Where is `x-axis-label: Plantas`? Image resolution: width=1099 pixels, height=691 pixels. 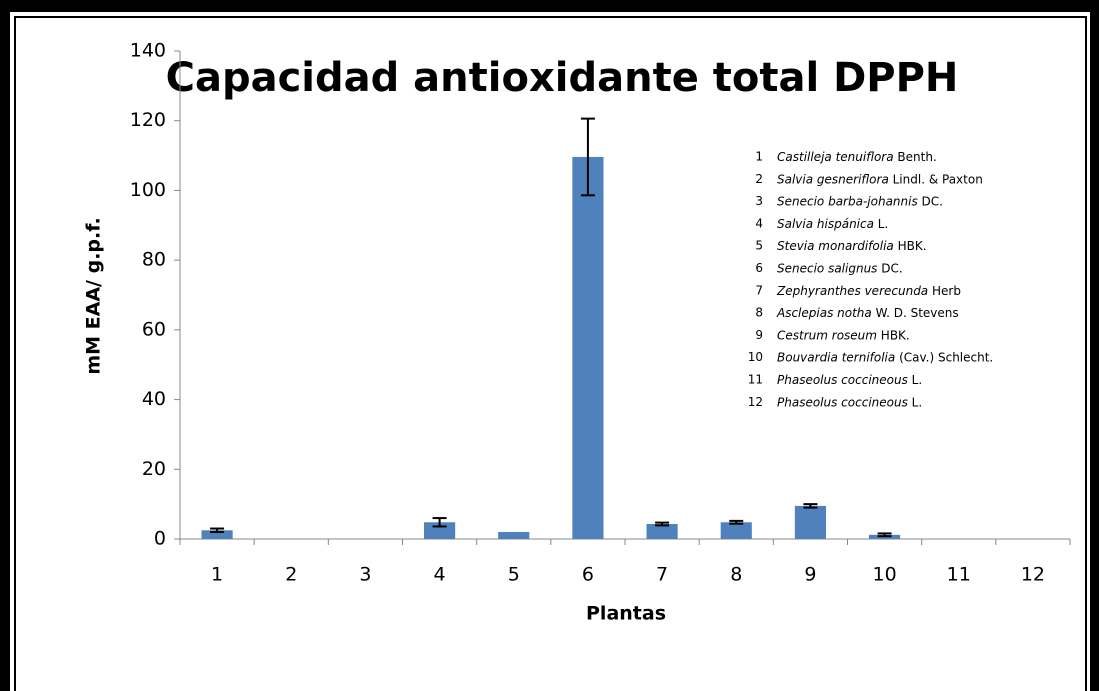
x-axis-label: Plantas is located at coordinates (626, 614).